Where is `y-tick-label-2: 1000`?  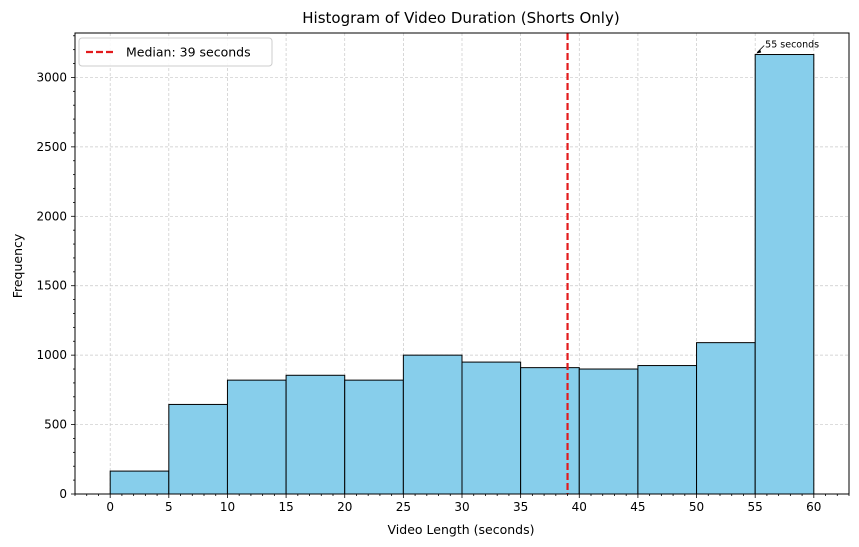
y-tick-label-2: 1000 is located at coordinates (51, 355).